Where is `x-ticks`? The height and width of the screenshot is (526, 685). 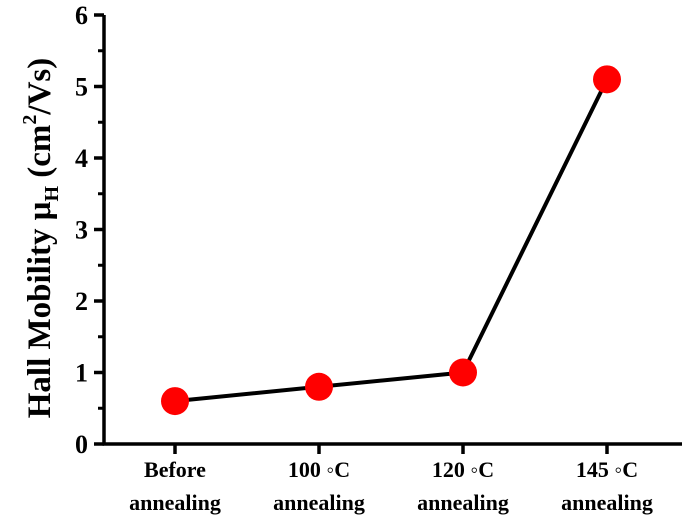 x-ticks is located at coordinates (391, 449).